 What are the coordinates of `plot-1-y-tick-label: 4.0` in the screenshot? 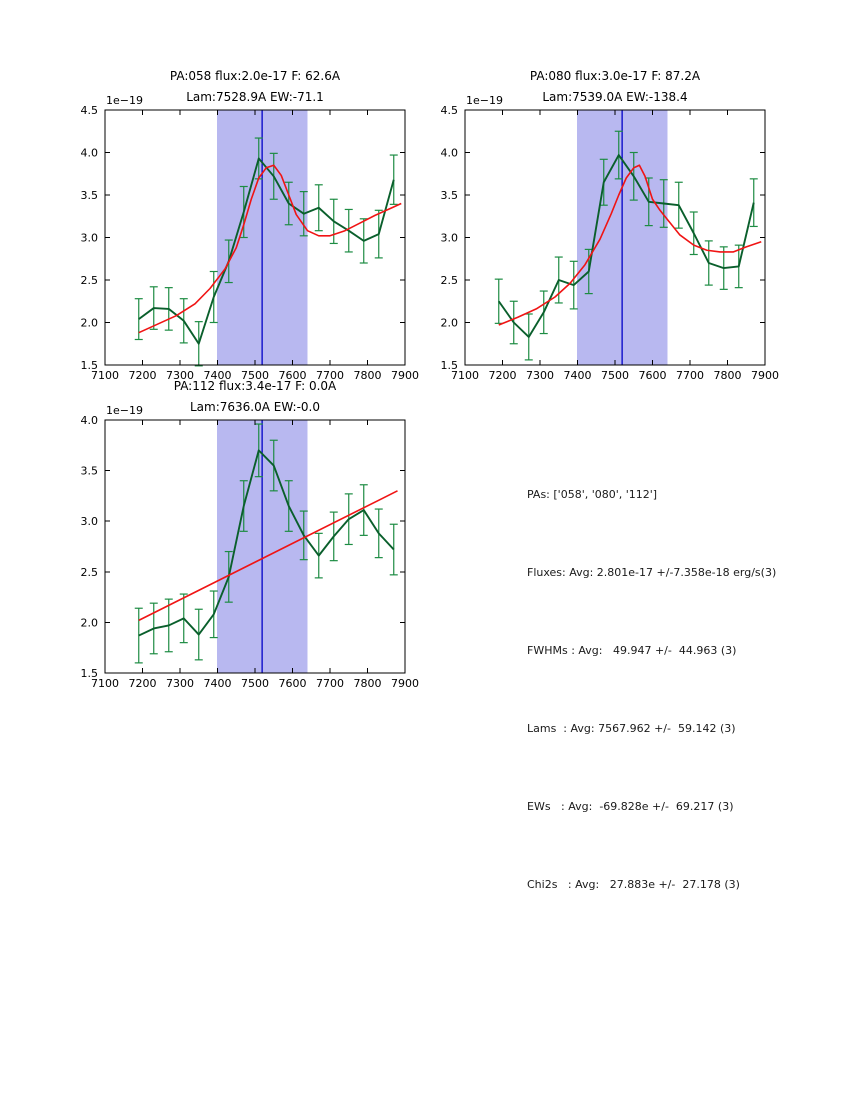 It's located at (90, 153).